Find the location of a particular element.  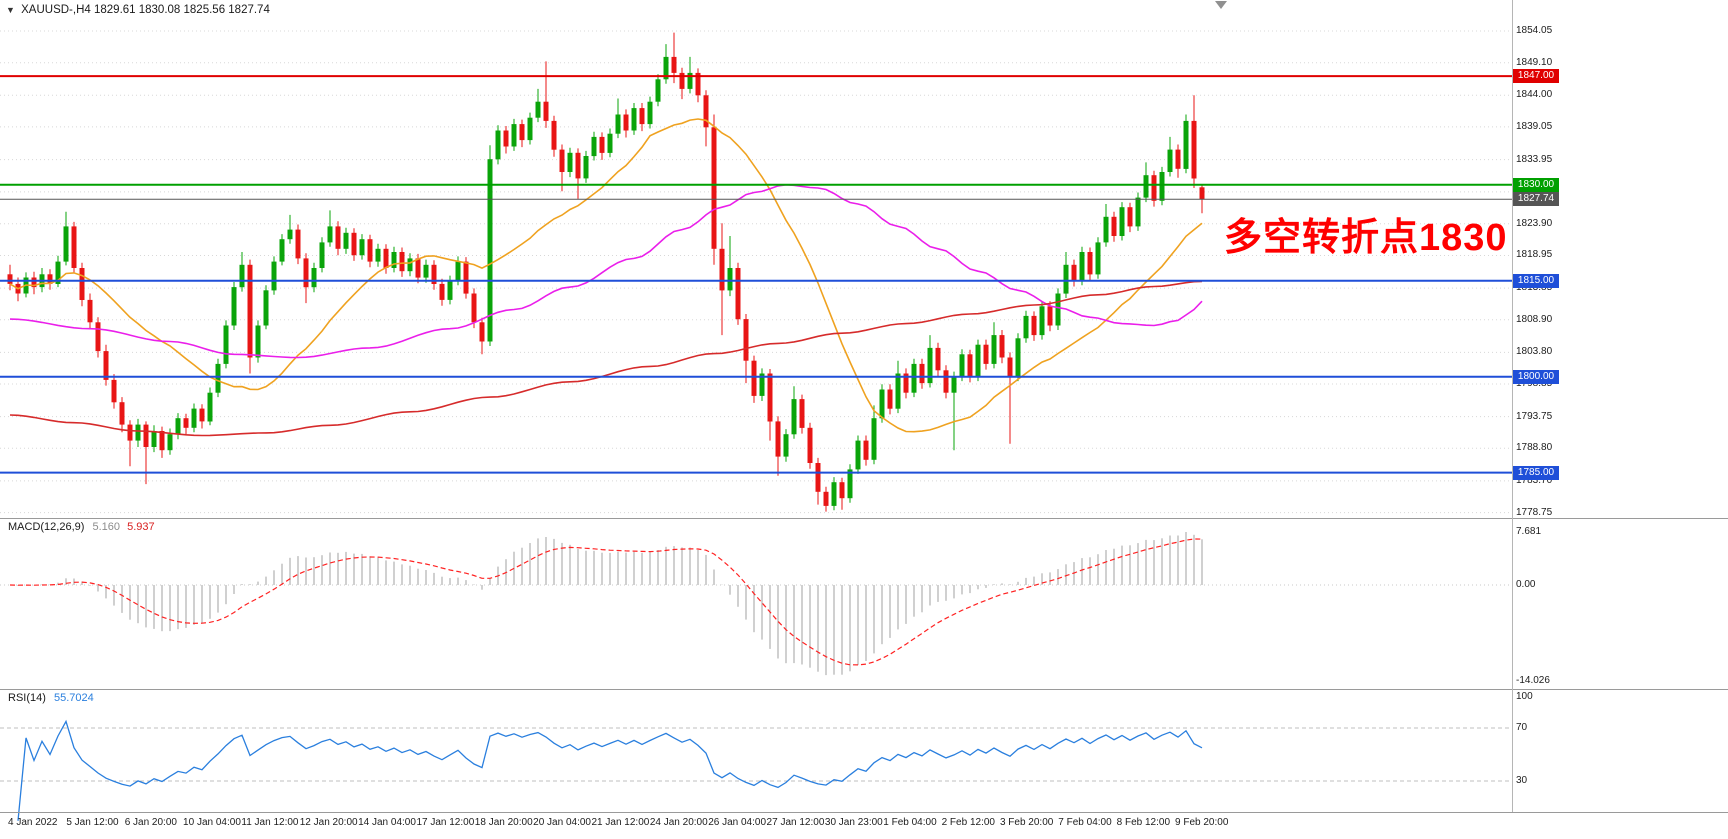

rsi-line is located at coordinates (610, 770).